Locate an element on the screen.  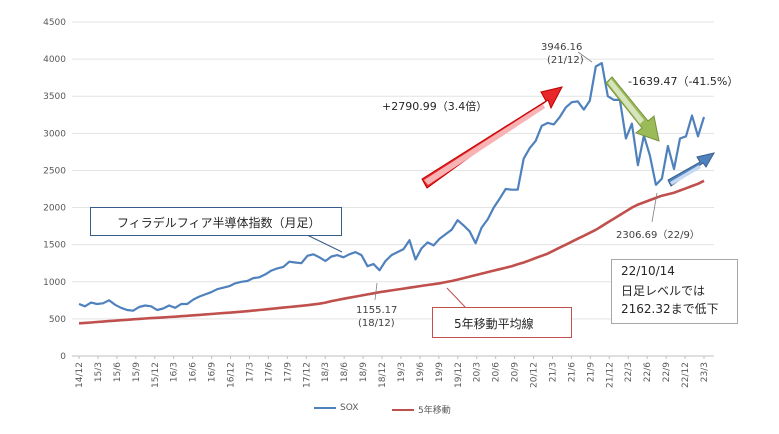
y-tick-label: 1500 is located at coordinates (54, 246).